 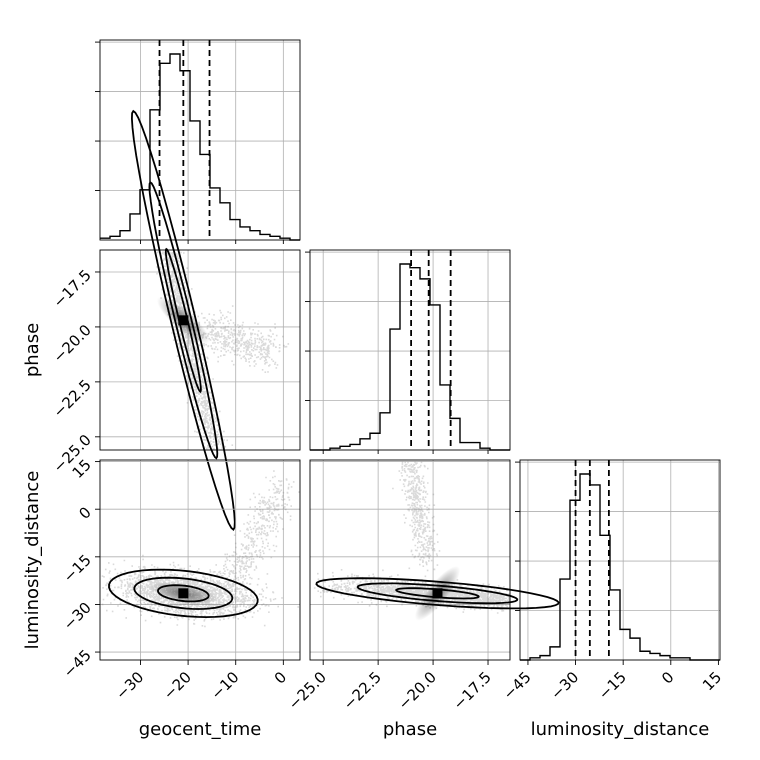 What do you see at coordinates (612, 685) in the screenshot?
I see `x-tick-label-luminosity_distance: −15` at bounding box center [612, 685].